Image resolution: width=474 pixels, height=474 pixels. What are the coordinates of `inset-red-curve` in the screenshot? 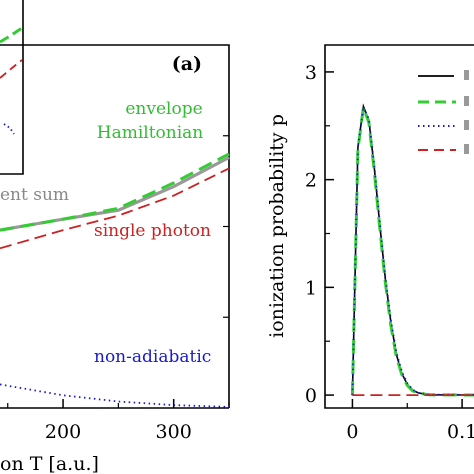 It's located at (11, 69).